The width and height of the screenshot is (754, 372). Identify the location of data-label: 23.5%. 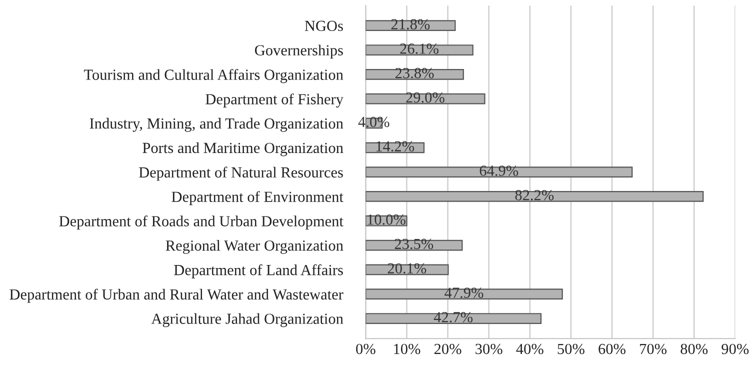
(414, 244).